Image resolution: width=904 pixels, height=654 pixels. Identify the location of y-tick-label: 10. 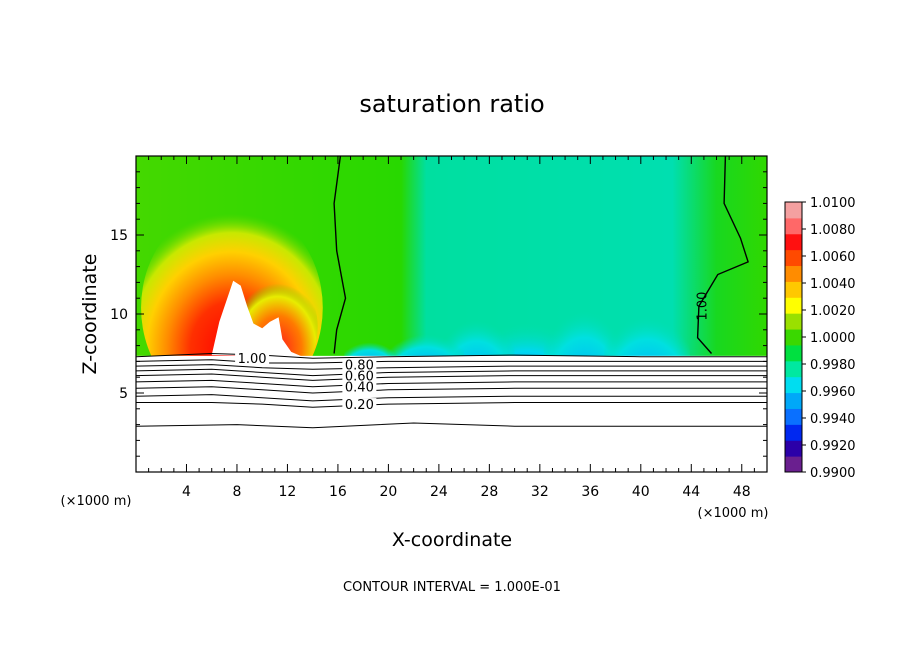
(119, 315).